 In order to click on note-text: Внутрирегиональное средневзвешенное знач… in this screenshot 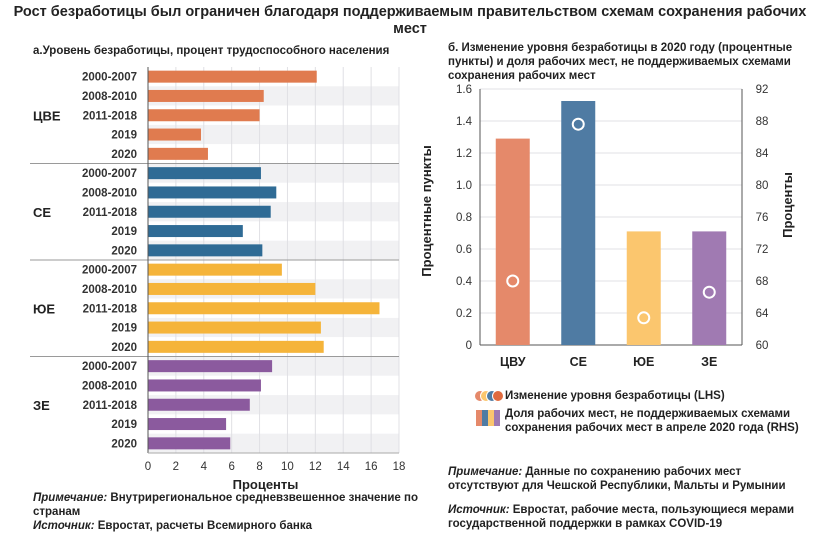, I will do `click(225, 505)`.